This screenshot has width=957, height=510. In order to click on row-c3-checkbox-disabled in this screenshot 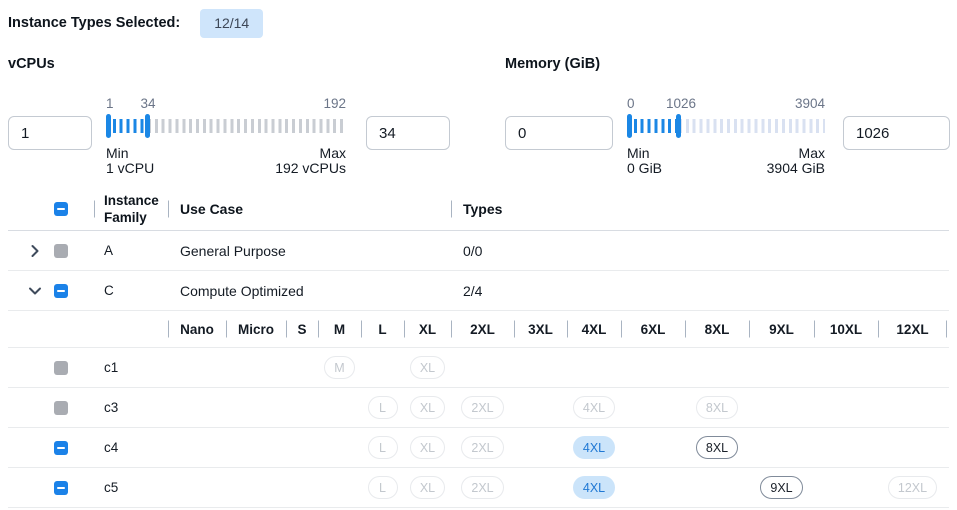, I will do `click(61, 407)`.